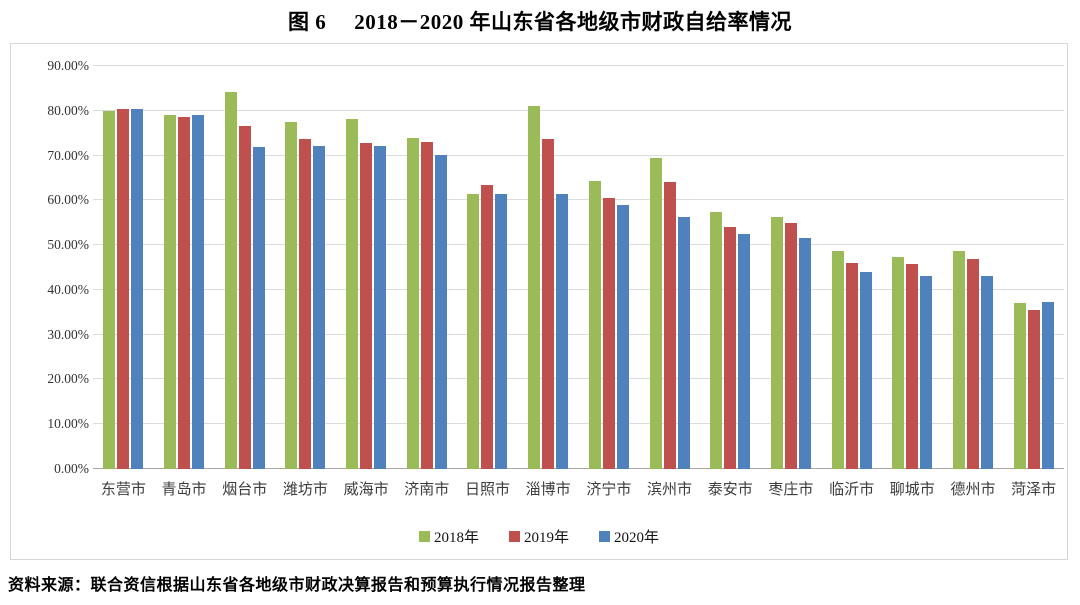  I want to click on bar-2019年-聊城市, so click(912, 366).